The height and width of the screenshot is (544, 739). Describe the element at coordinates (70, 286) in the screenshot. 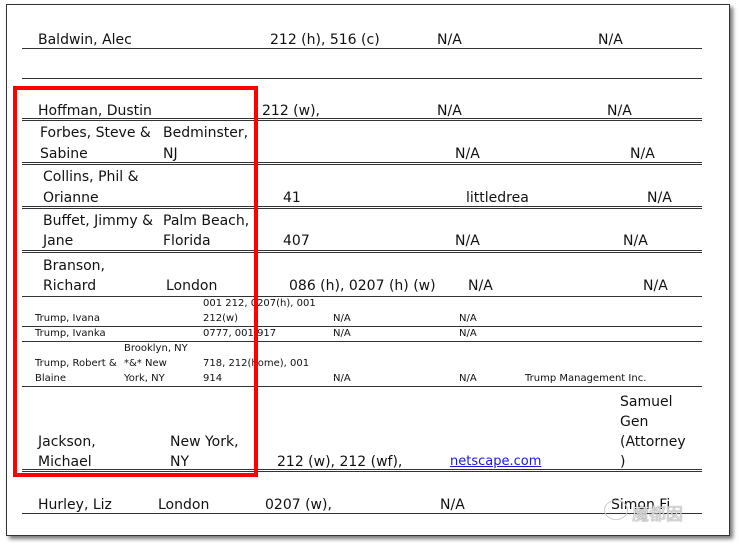

I see `contact-name: Richard` at that location.